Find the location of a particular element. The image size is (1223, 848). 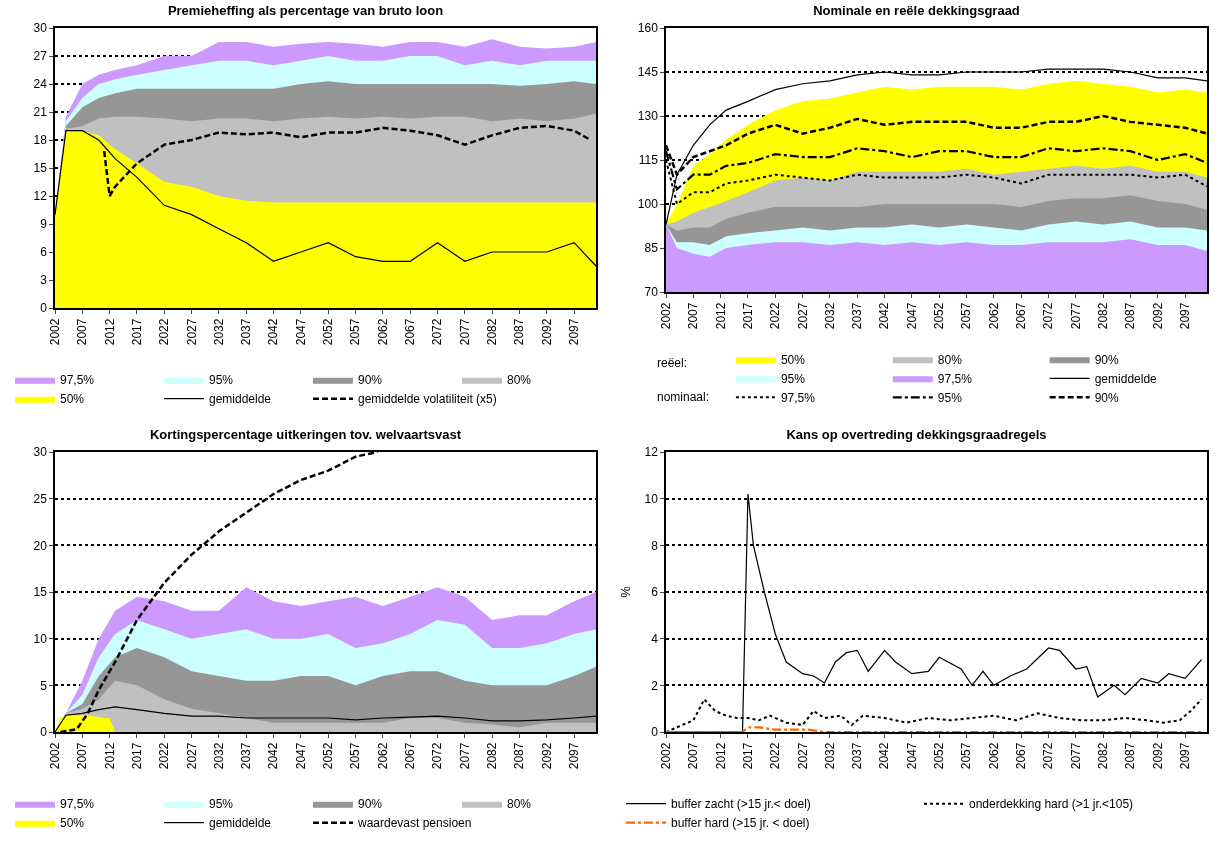

x-tick-label: 2072 is located at coordinates (437, 756).